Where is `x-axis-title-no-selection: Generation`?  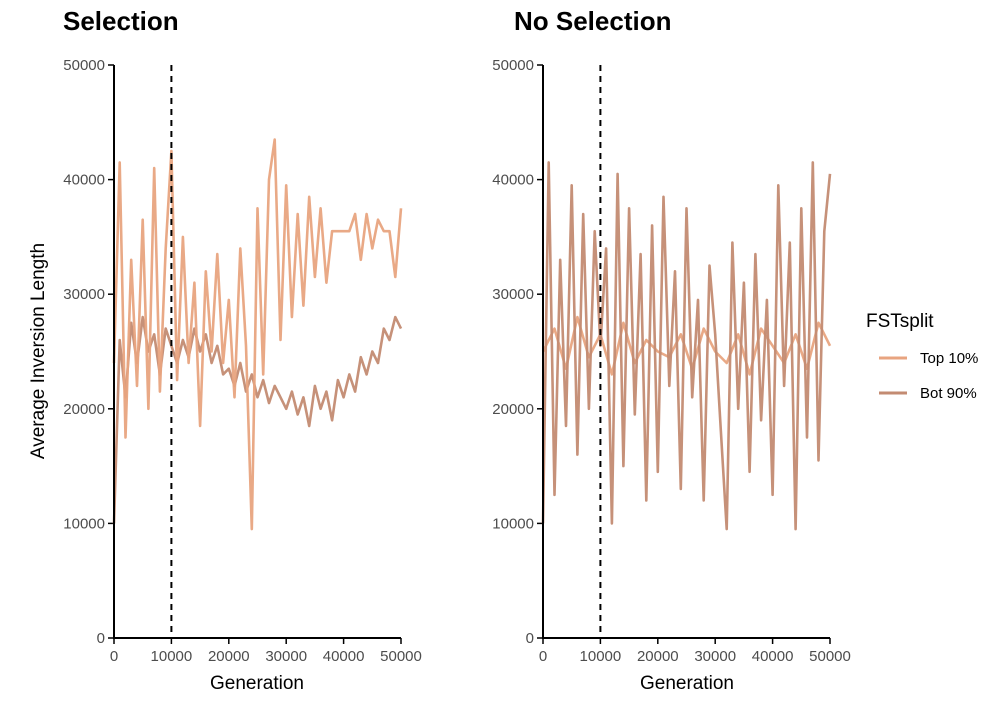
x-axis-title-no-selection: Generation is located at coordinates (687, 683).